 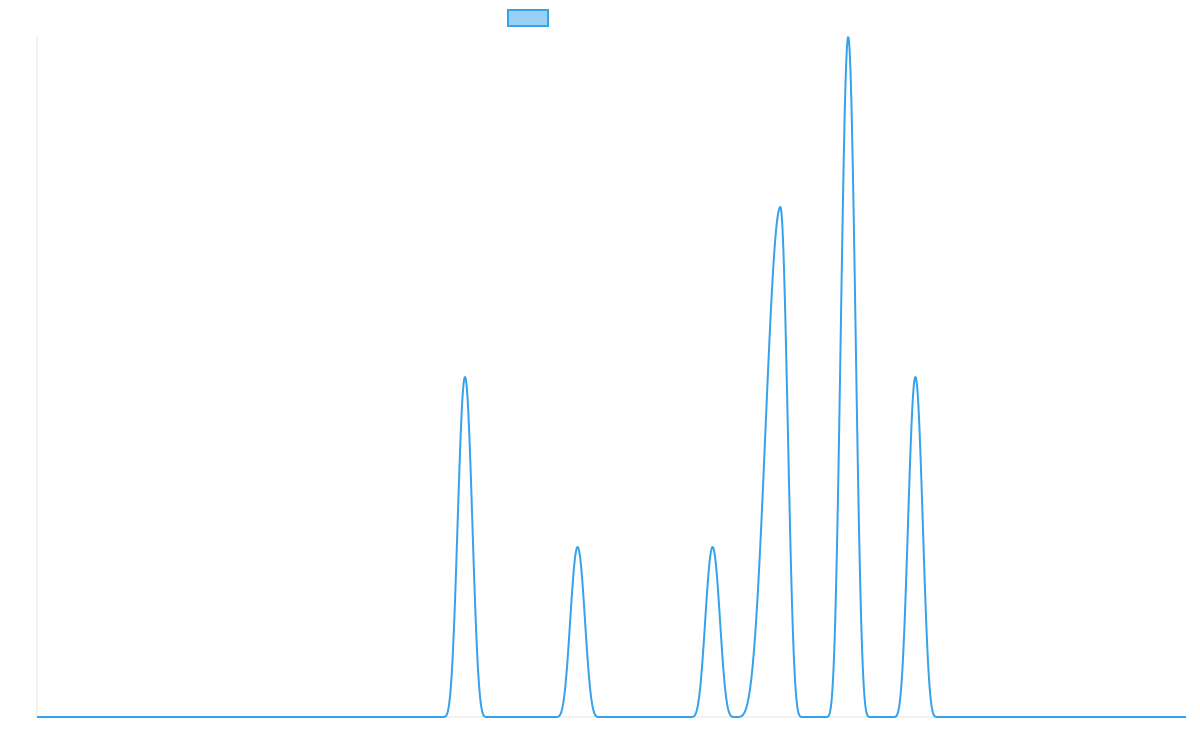 I want to click on legend-swatch, so click(x=528, y=18).